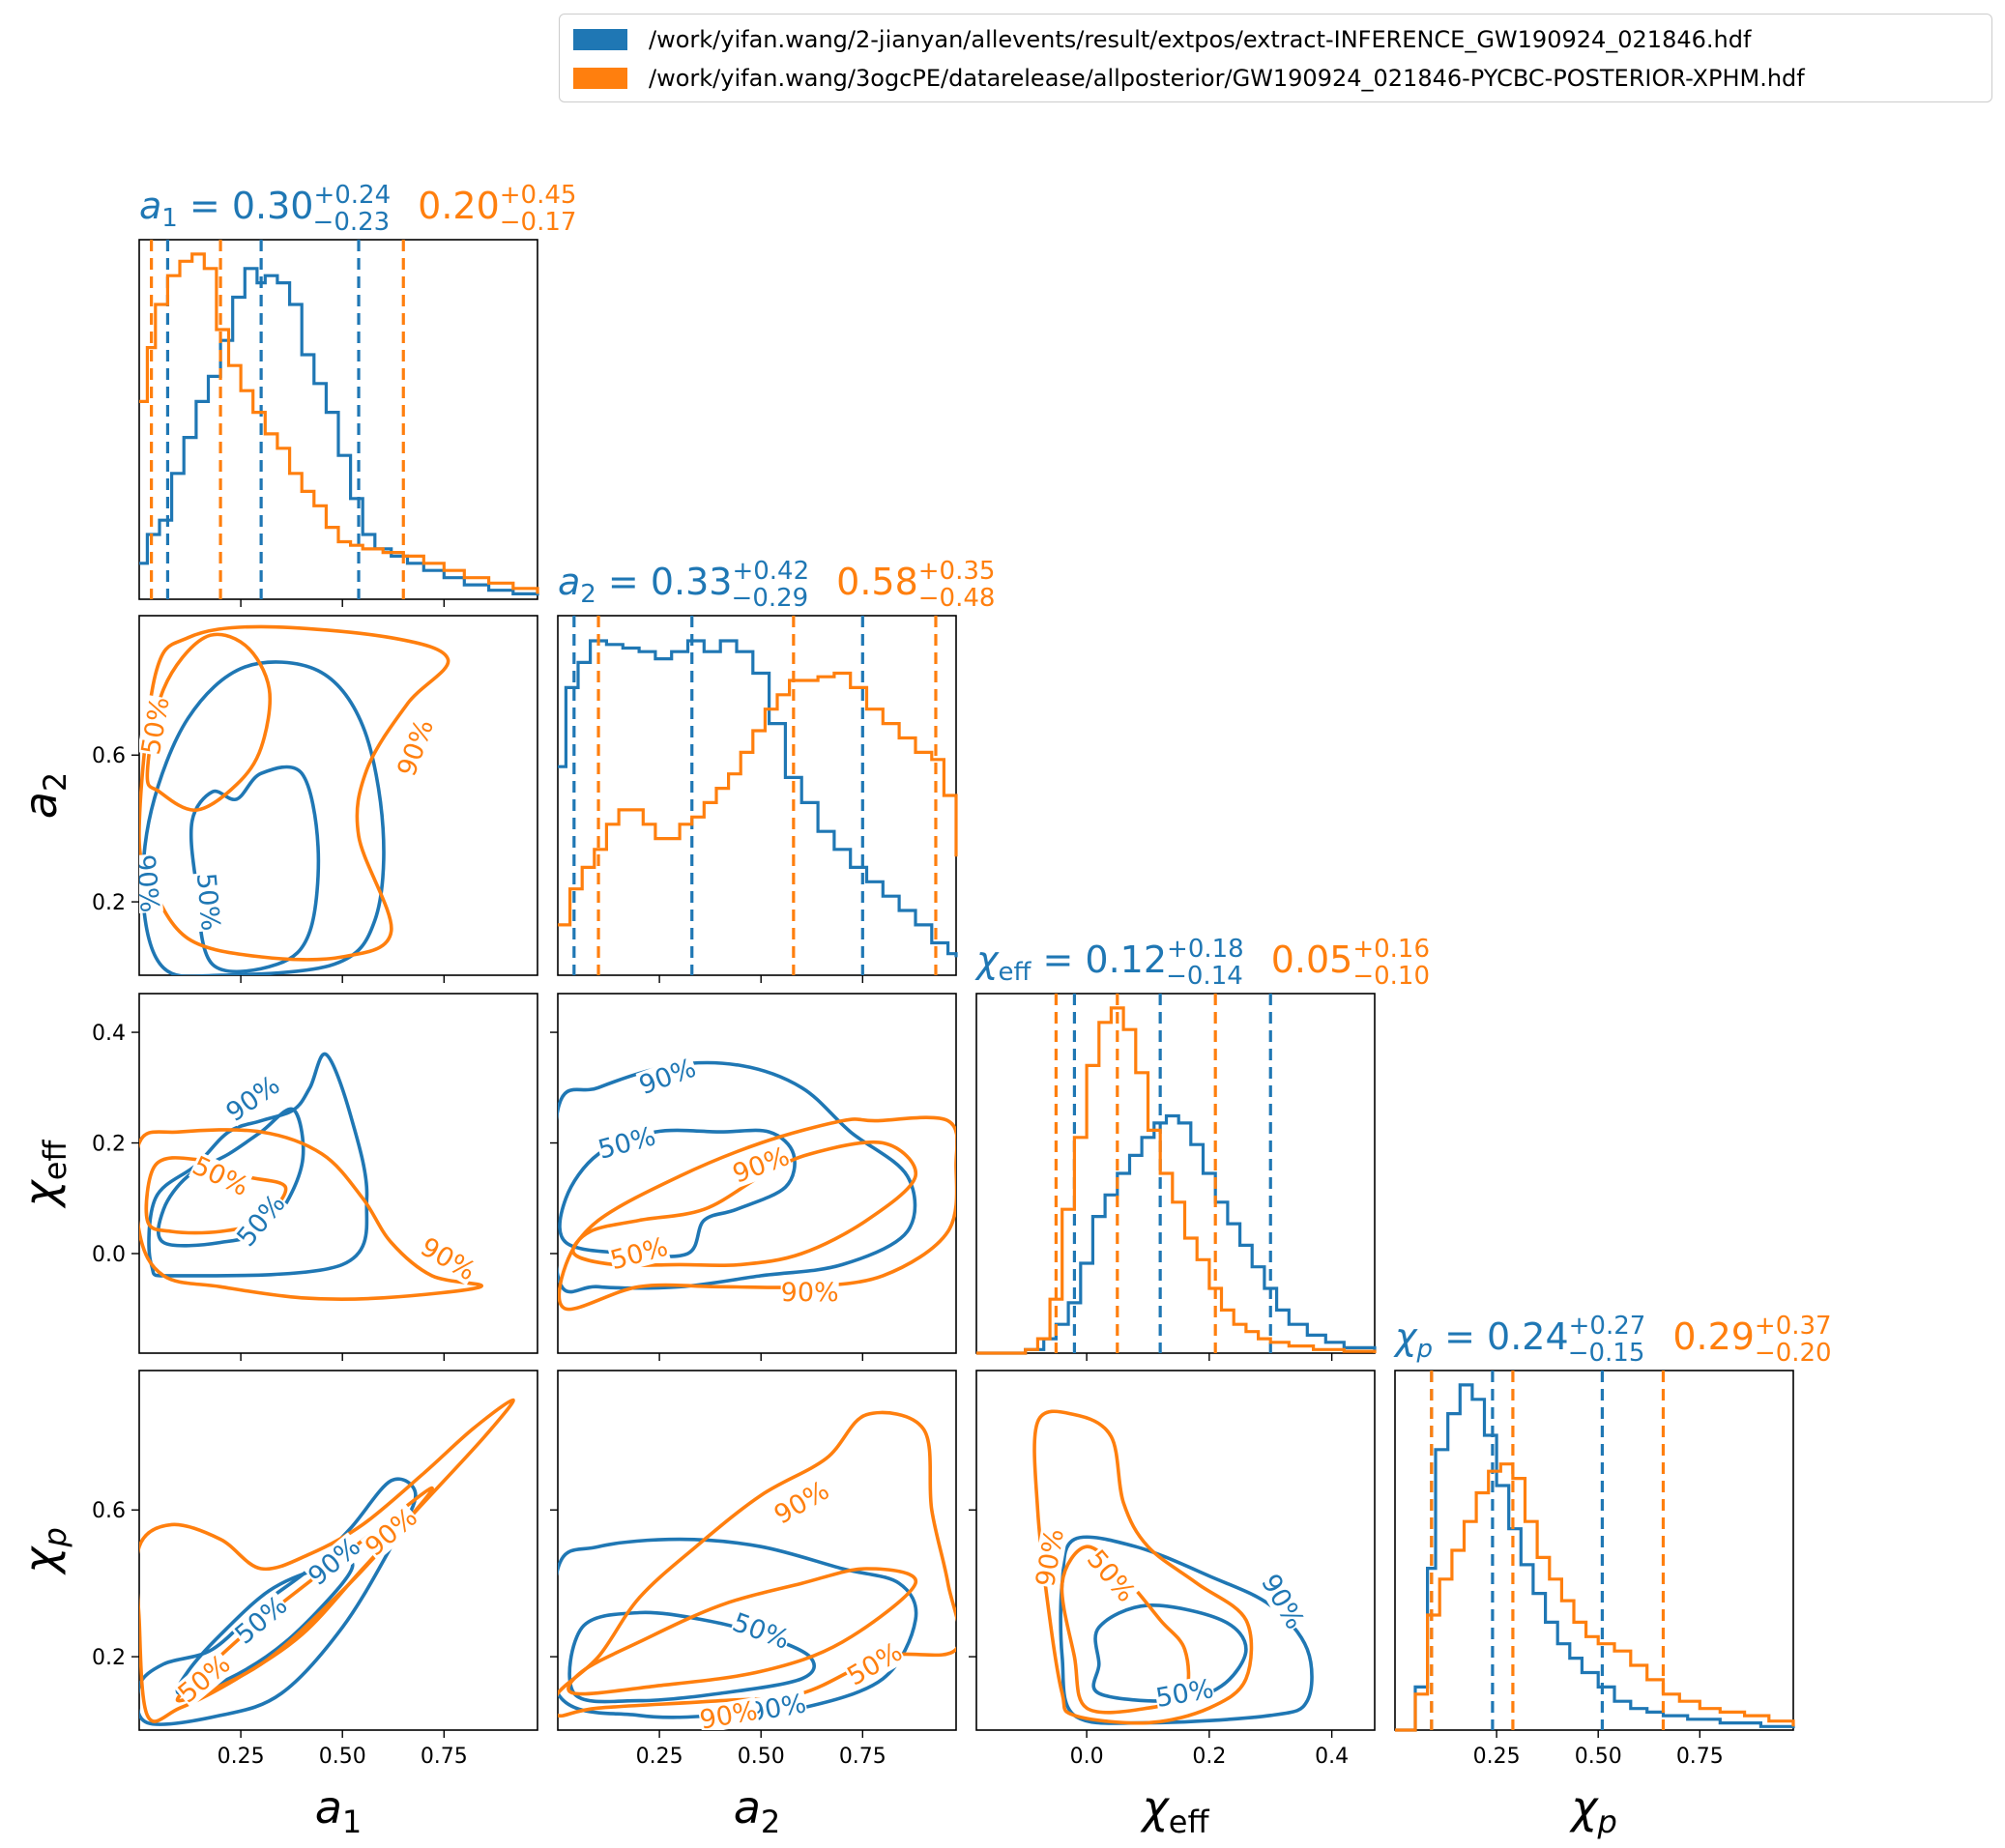 The image size is (2005, 1848). Describe the element at coordinates (44, 1175) in the screenshot. I see `y-axis-label-chi_eff: χeff` at that location.